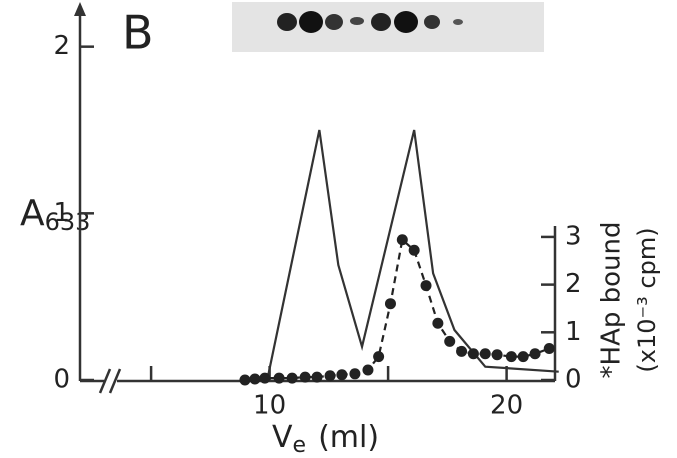  I want to click on y2-axis-unit: (x10⁻³ cpm), so click(647, 299).